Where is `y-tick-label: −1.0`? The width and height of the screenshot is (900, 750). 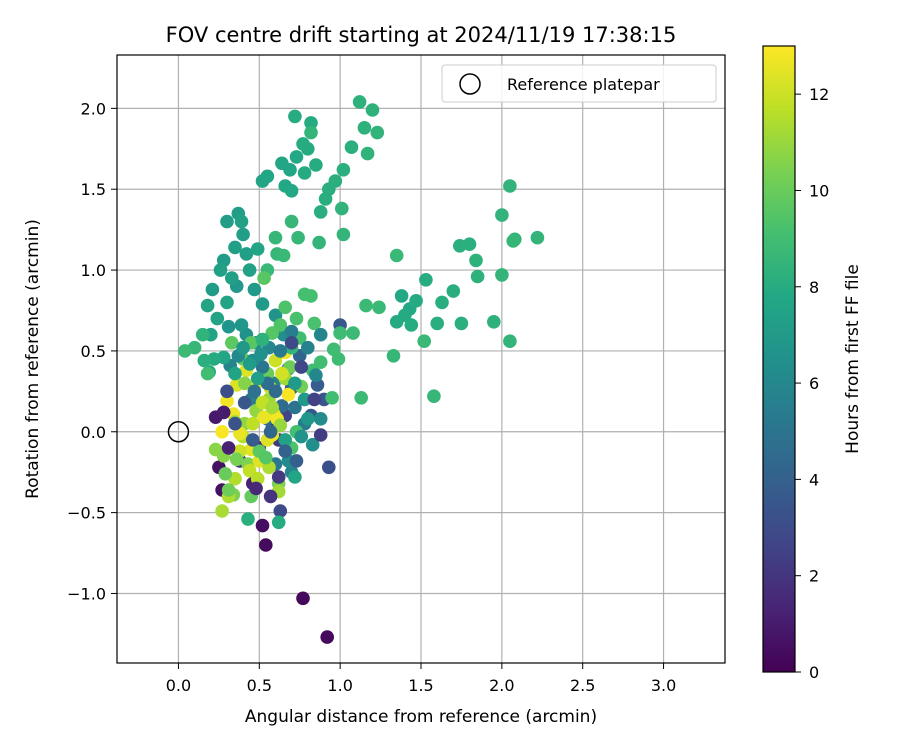
y-tick-label: −1.0 is located at coordinates (86, 593).